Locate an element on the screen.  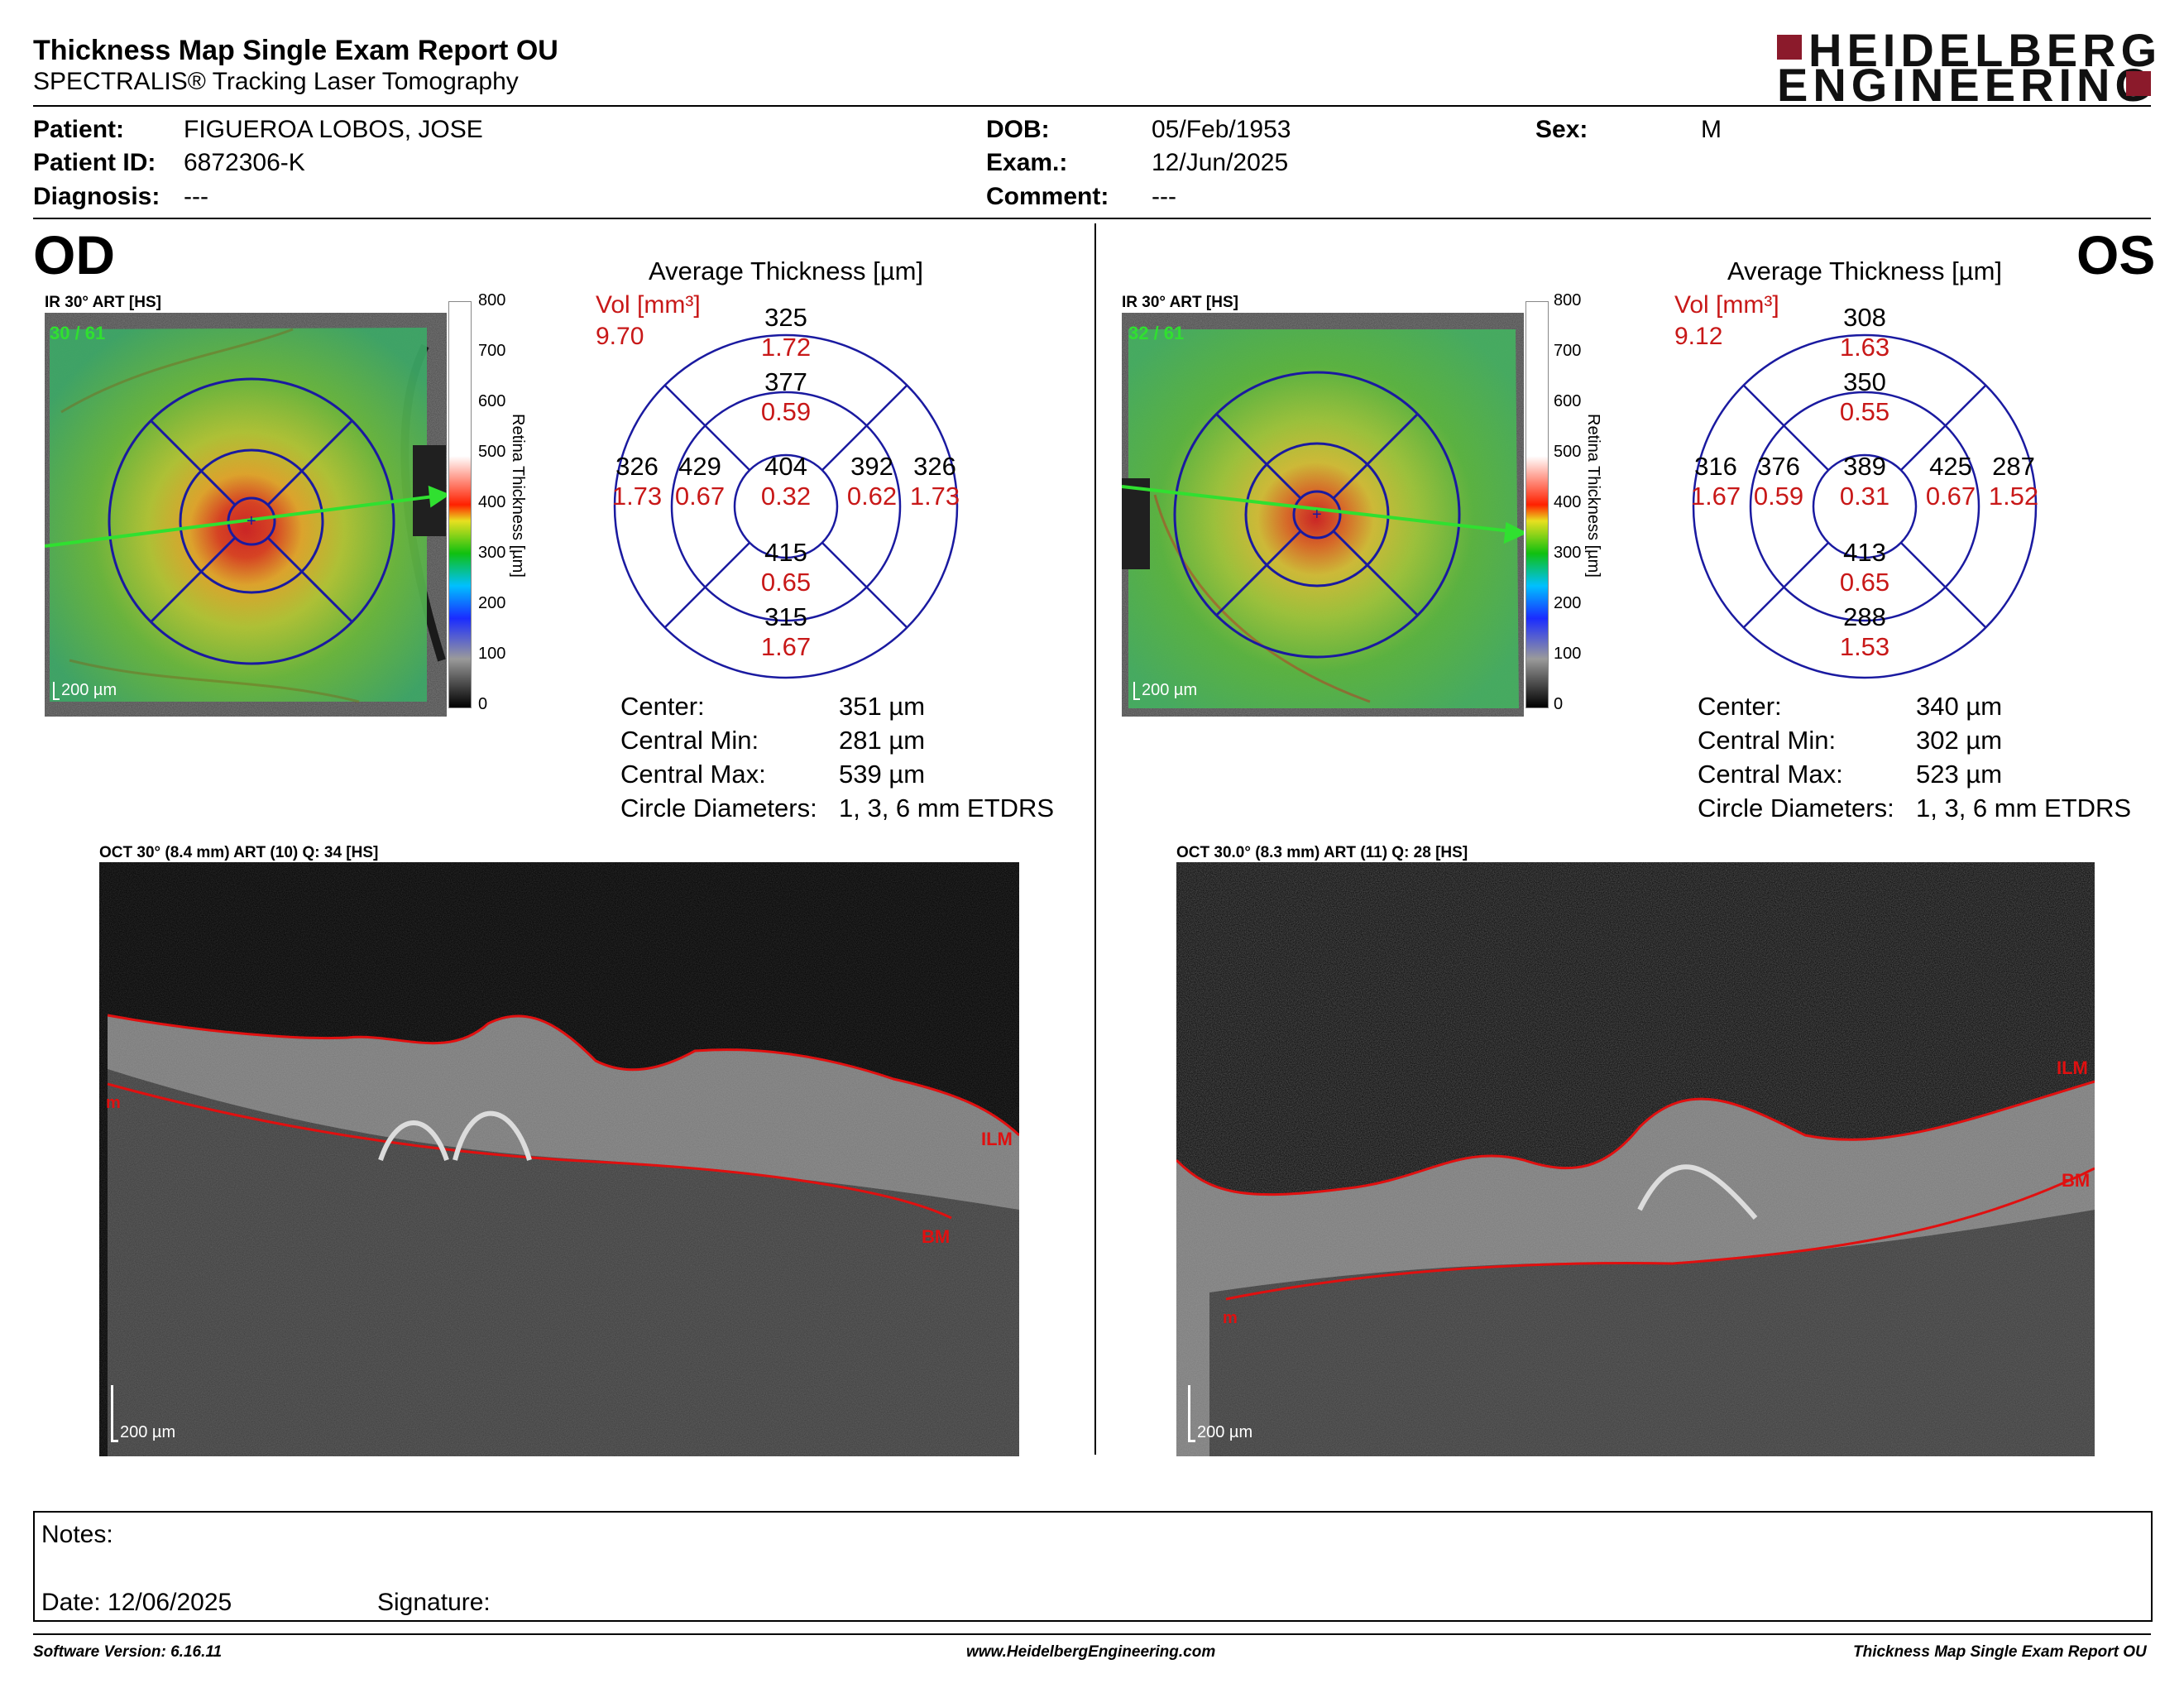
dob-label: DOB: is located at coordinates (1018, 129).